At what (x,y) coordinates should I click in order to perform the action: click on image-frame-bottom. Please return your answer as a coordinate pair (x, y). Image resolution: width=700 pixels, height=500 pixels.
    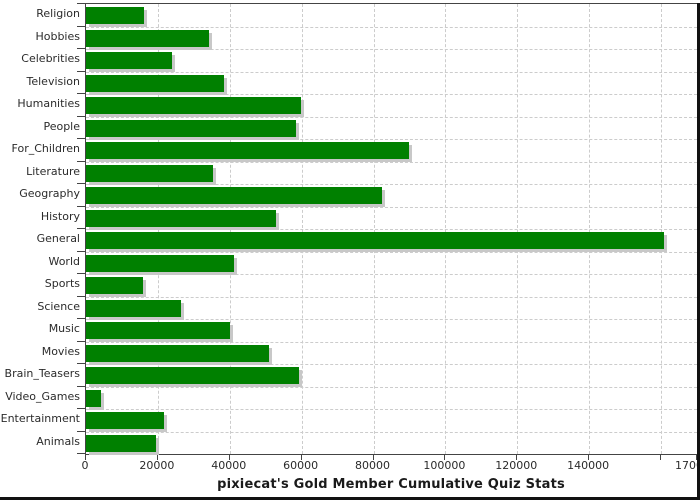
    Looking at the image, I should click on (350, 498).